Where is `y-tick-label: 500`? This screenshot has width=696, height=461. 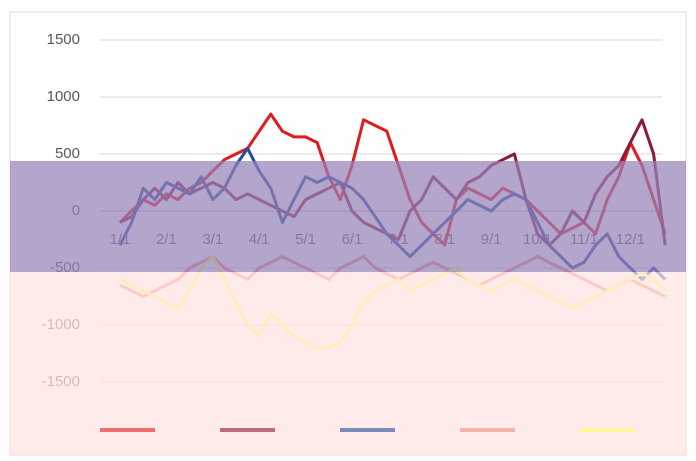
y-tick-label: 500 is located at coordinates (67, 153).